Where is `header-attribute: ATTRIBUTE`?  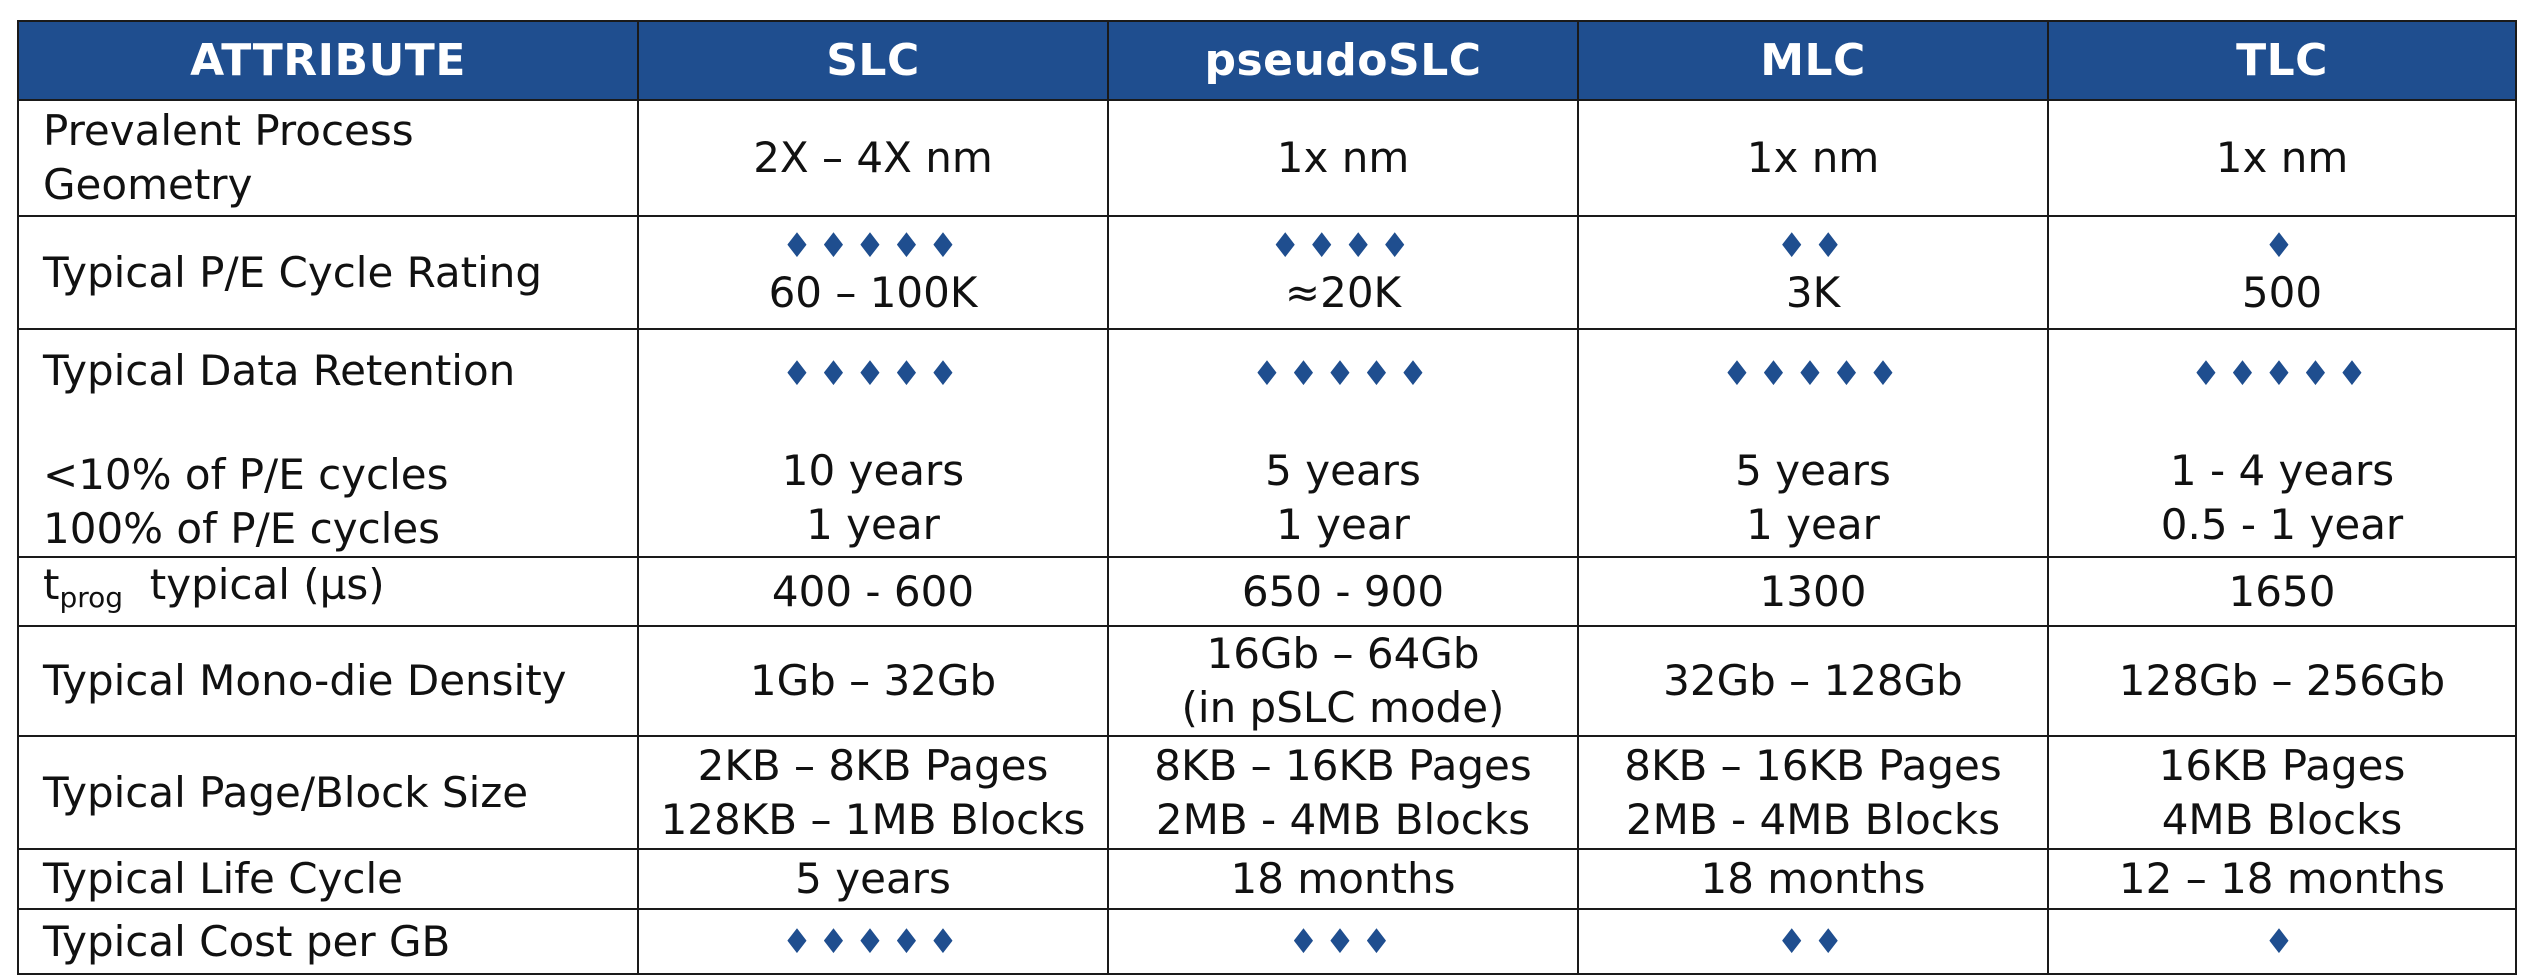
header-attribute: ATTRIBUTE is located at coordinates (328, 60).